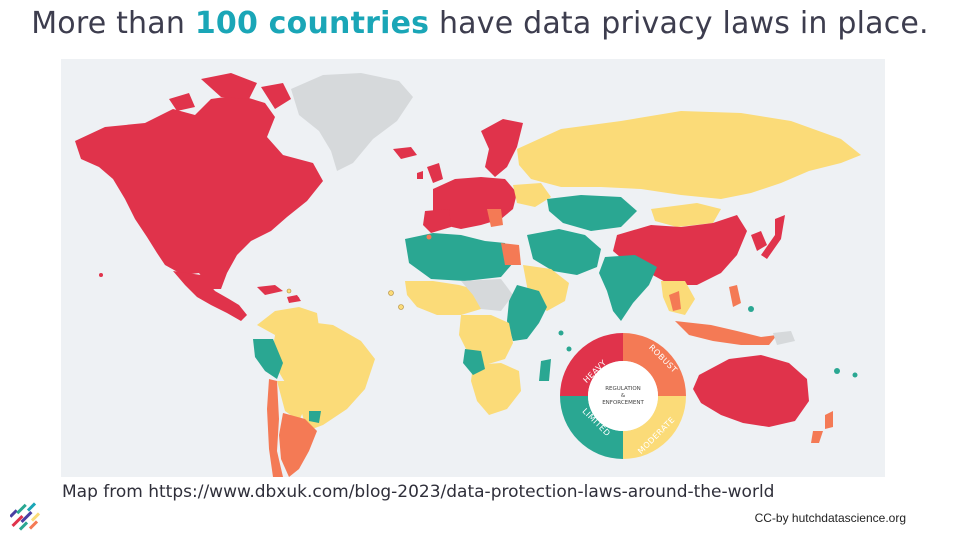  What do you see at coordinates (315, 417) in the screenshot?
I see `uruguay` at bounding box center [315, 417].